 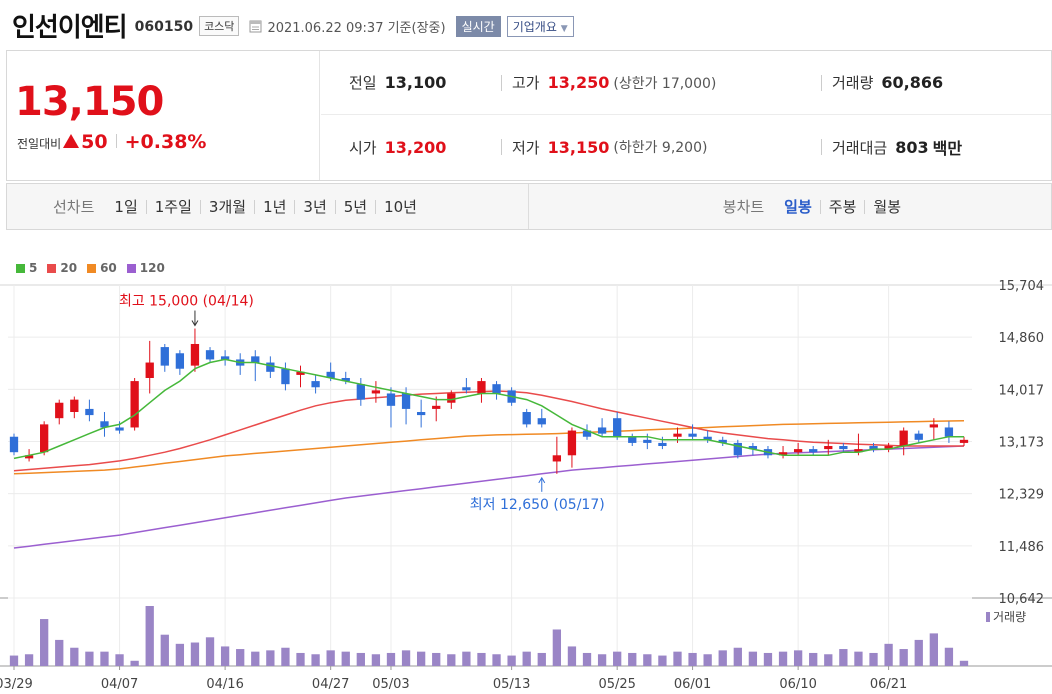 What do you see at coordinates (798, 206) in the screenshot?
I see `candle-daily: 일봉` at bounding box center [798, 206].